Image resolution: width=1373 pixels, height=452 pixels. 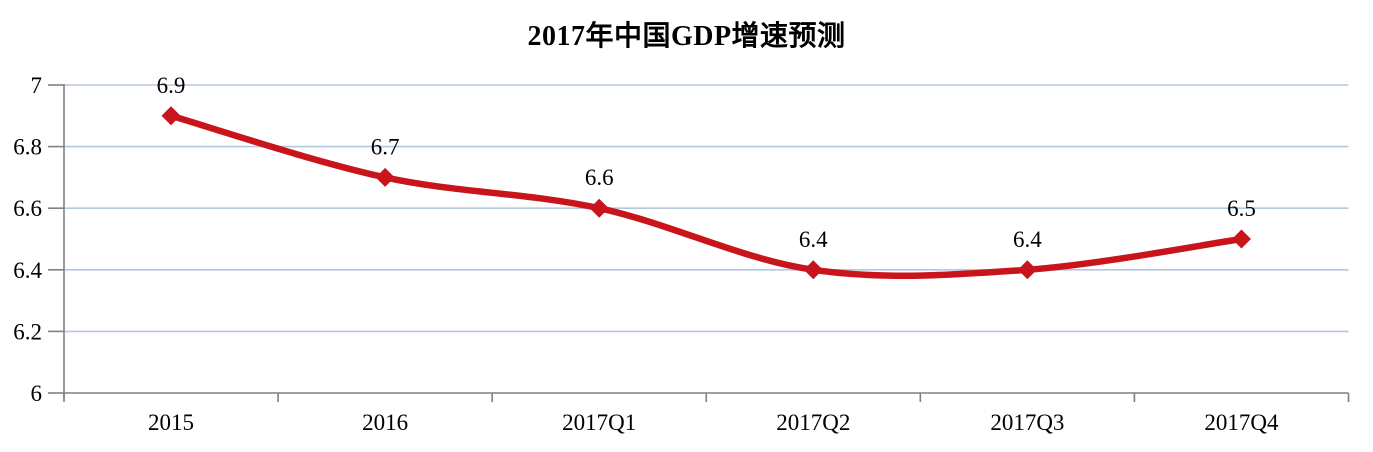 What do you see at coordinates (171, 85) in the screenshot?
I see `data-point-label: 6.9` at bounding box center [171, 85].